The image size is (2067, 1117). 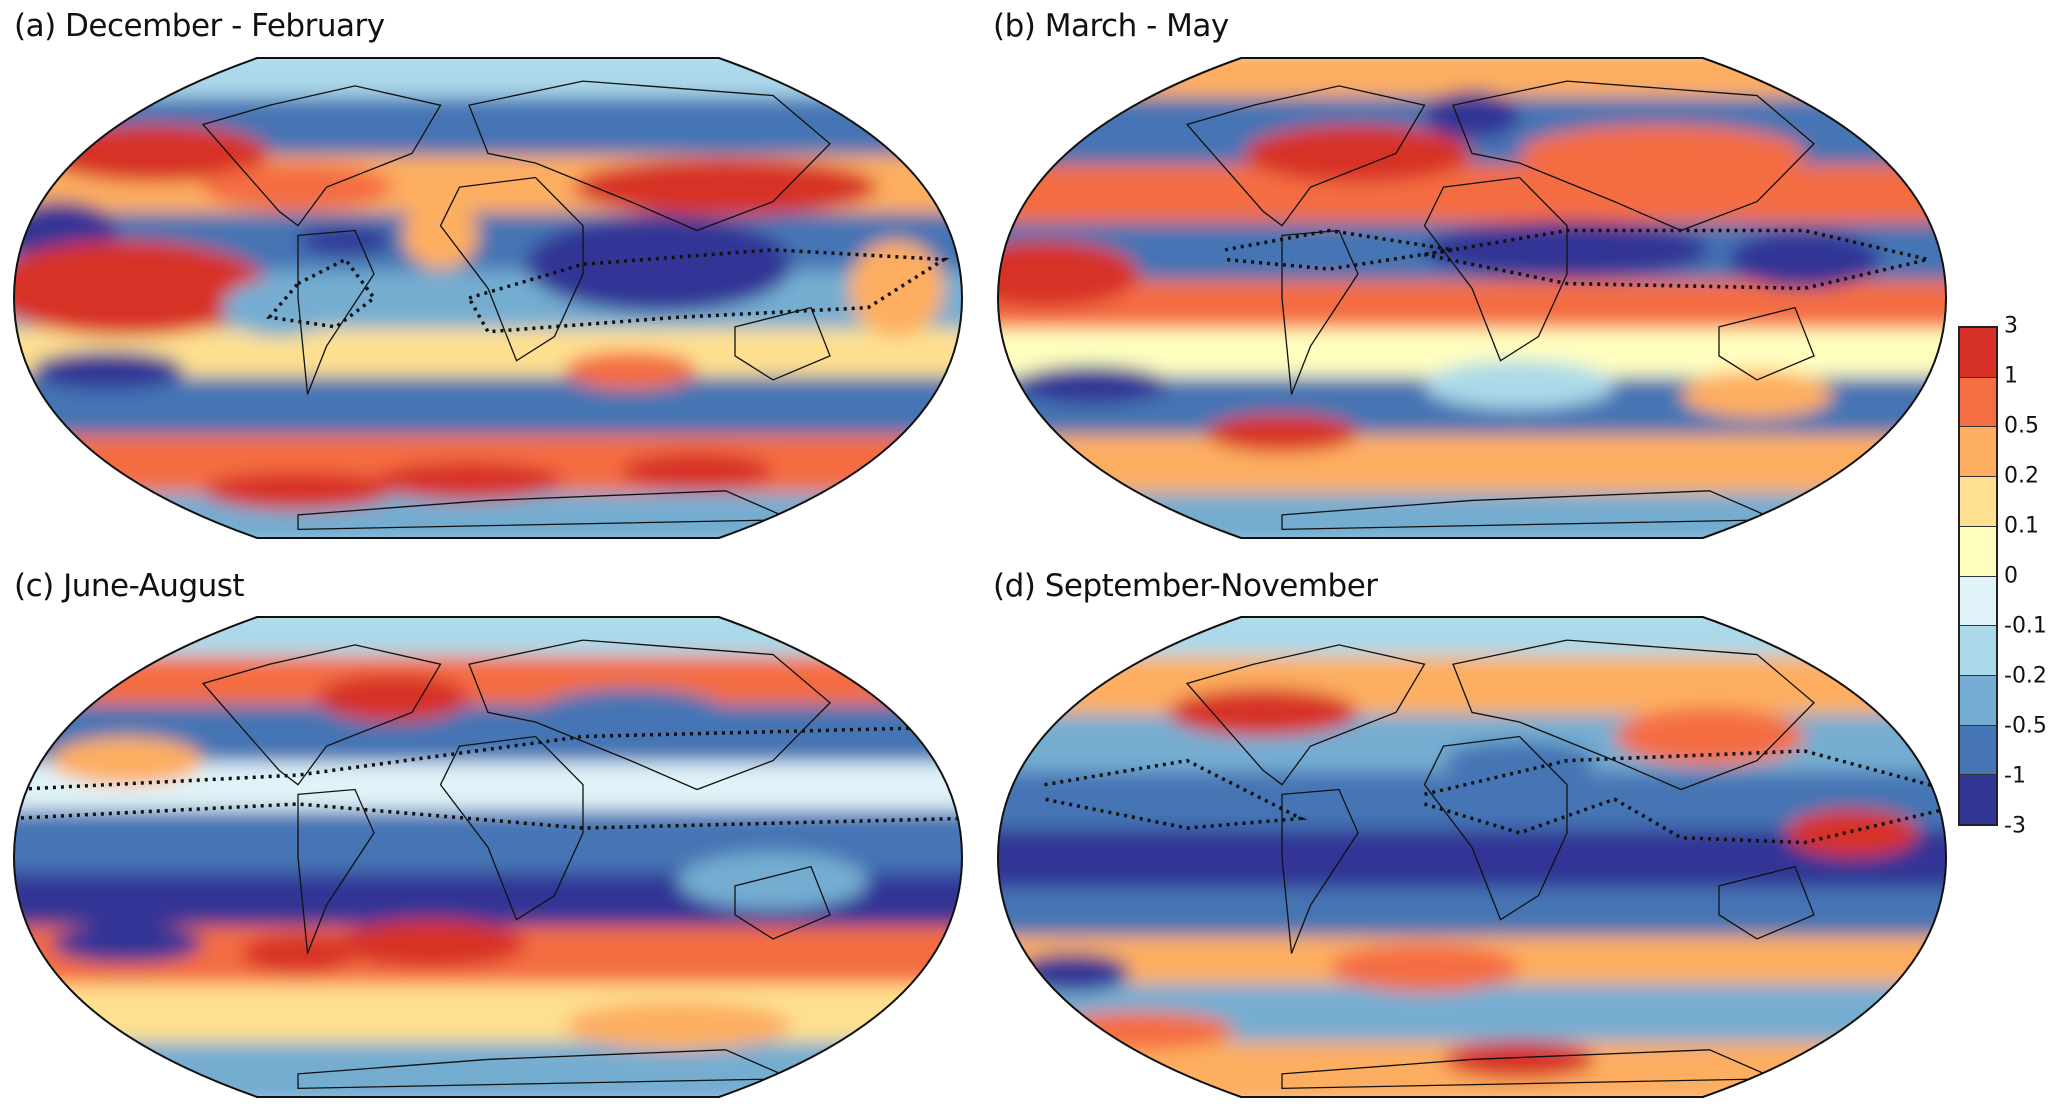 What do you see at coordinates (2011, 576) in the screenshot?
I see `colorbar-tick-label: 0` at bounding box center [2011, 576].